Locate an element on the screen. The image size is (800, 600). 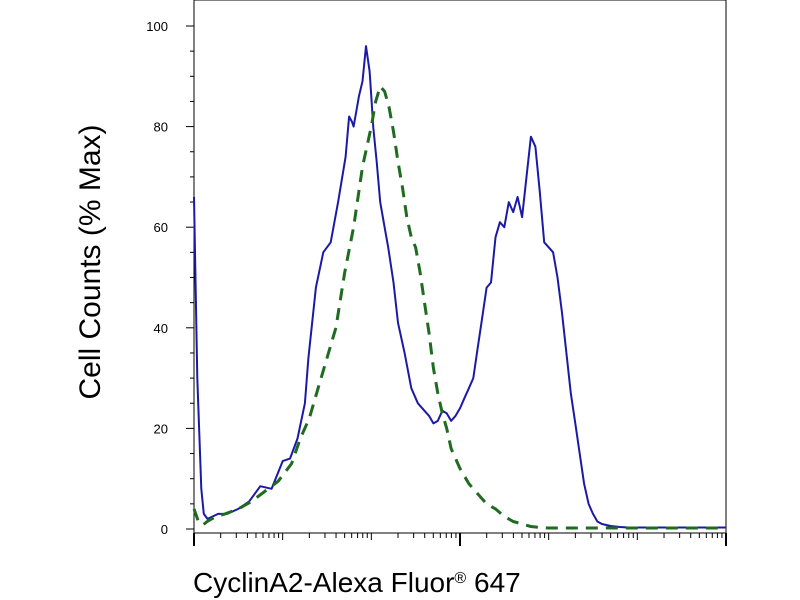
registered-mark: ® is located at coordinates (460, 578).